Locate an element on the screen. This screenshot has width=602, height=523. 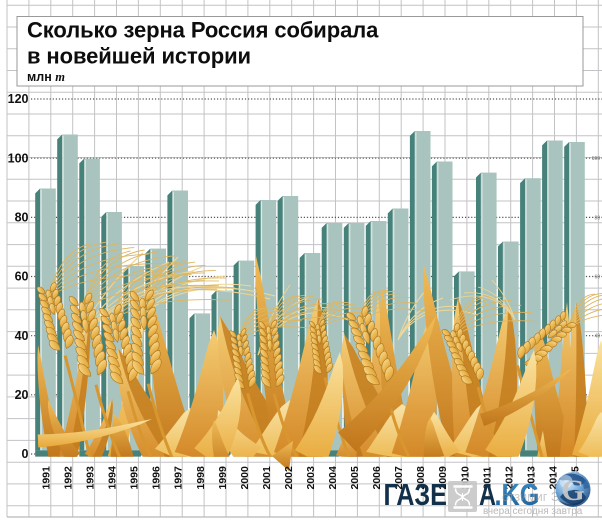
svg-text: 2004 is located at coordinates (333, 478).